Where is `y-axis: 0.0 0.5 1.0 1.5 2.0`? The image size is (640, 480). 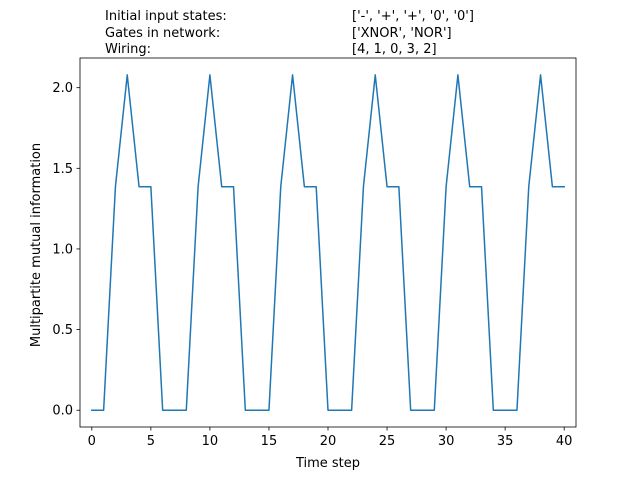 y-axis: 0.0 0.5 1.0 1.5 2.0 is located at coordinates (66, 250).